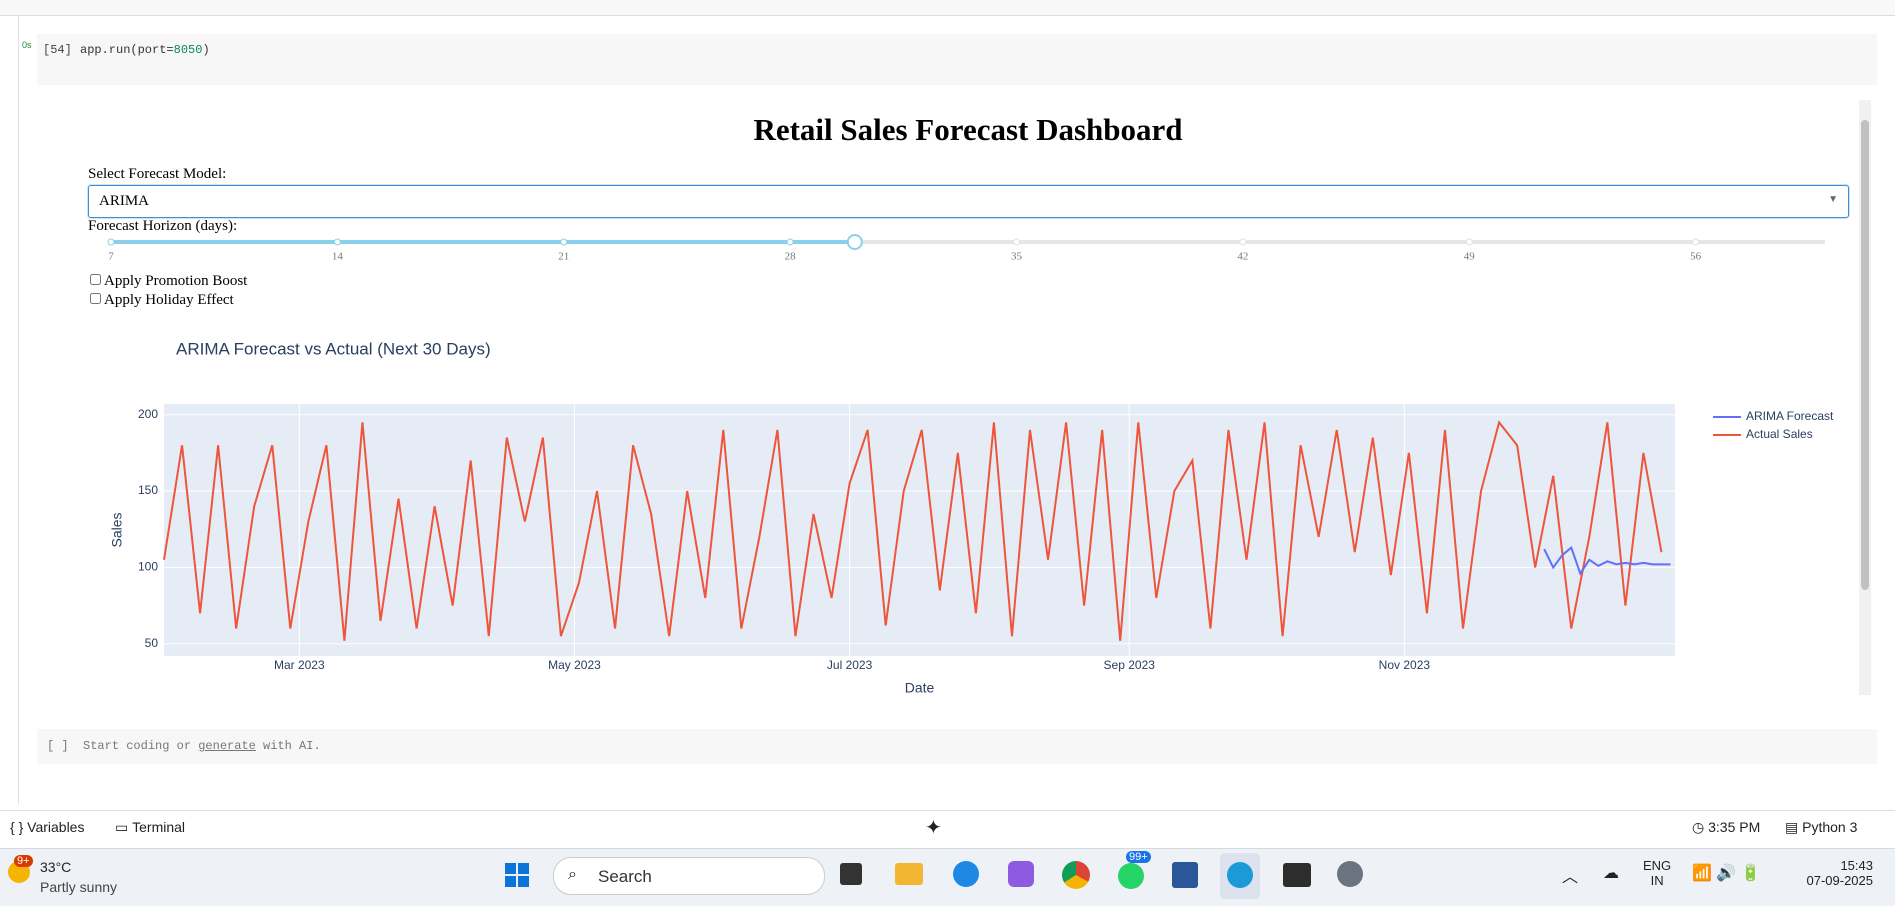  I want to click on code-text: ), so click(206, 50).